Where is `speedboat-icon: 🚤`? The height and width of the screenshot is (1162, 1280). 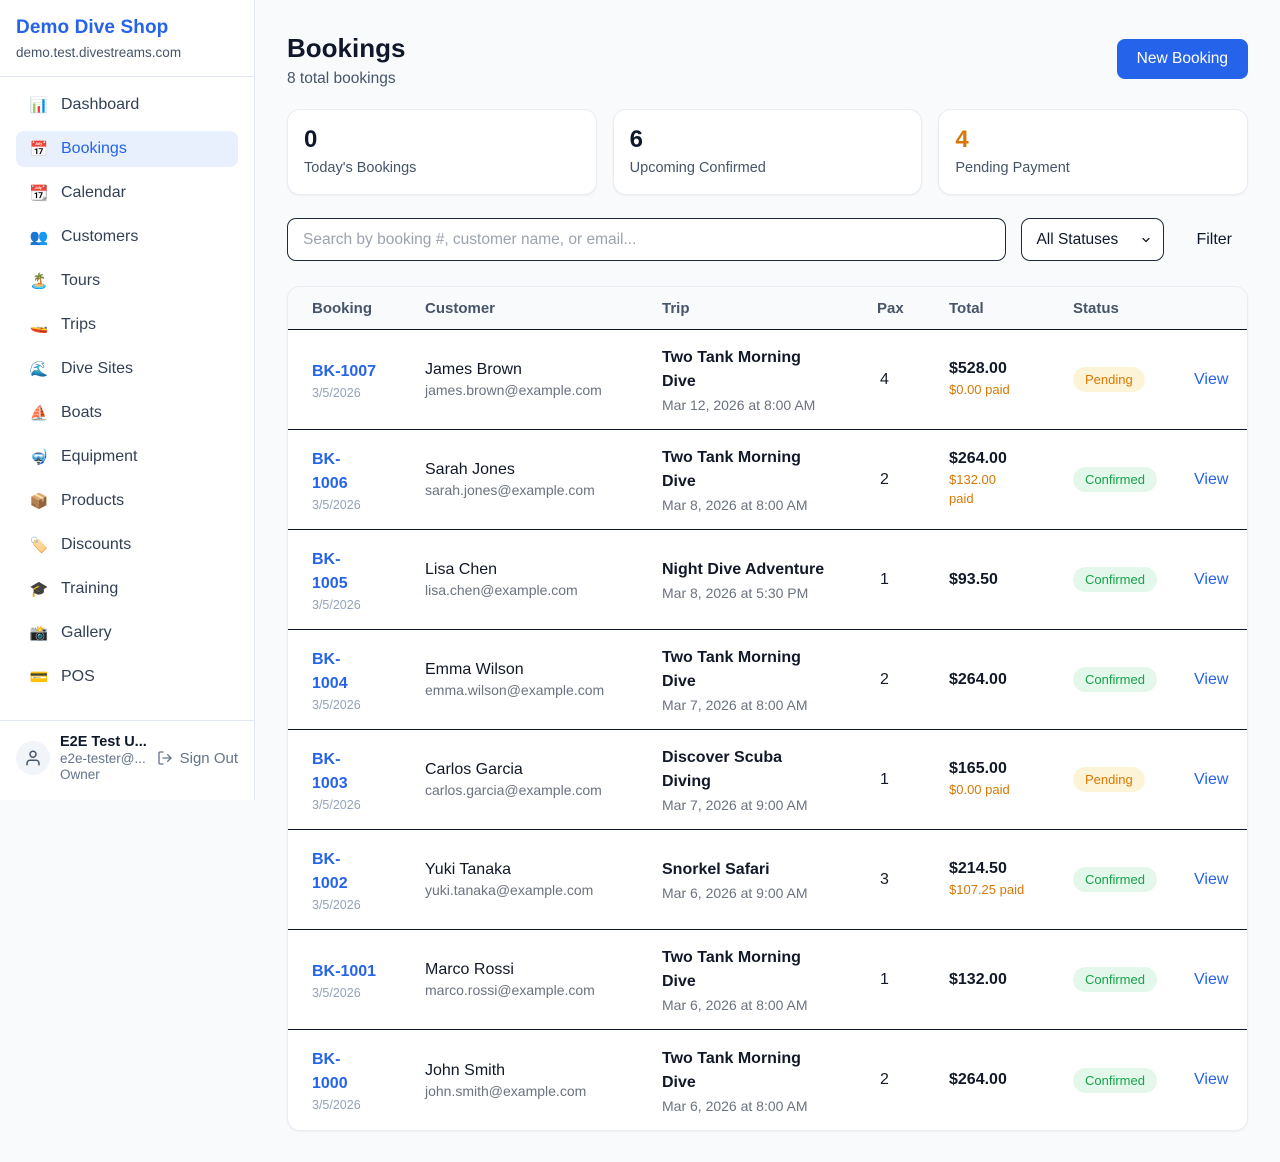
speedboat-icon: 🚤 is located at coordinates (39, 325).